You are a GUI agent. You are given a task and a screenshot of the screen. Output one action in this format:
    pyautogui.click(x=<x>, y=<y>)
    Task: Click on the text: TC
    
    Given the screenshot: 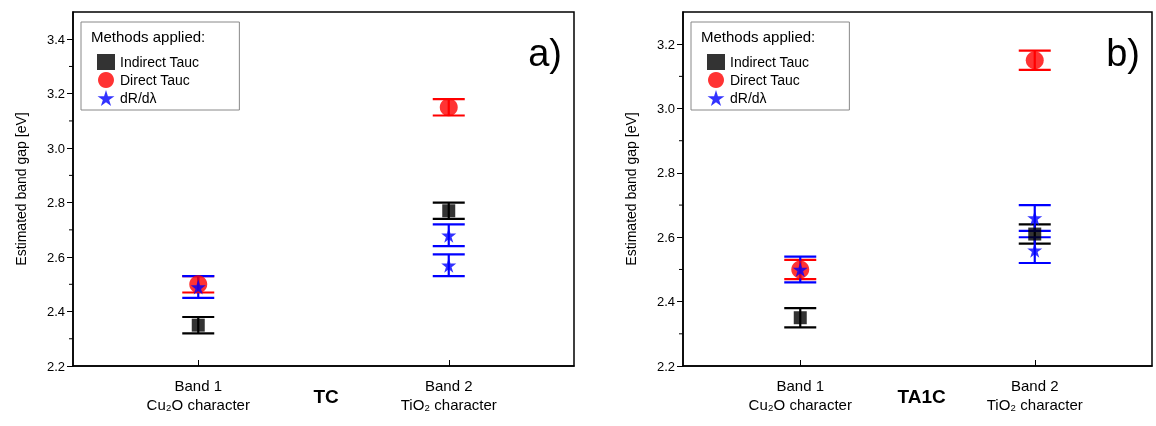 What is the action you would take?
    pyautogui.click(x=326, y=396)
    